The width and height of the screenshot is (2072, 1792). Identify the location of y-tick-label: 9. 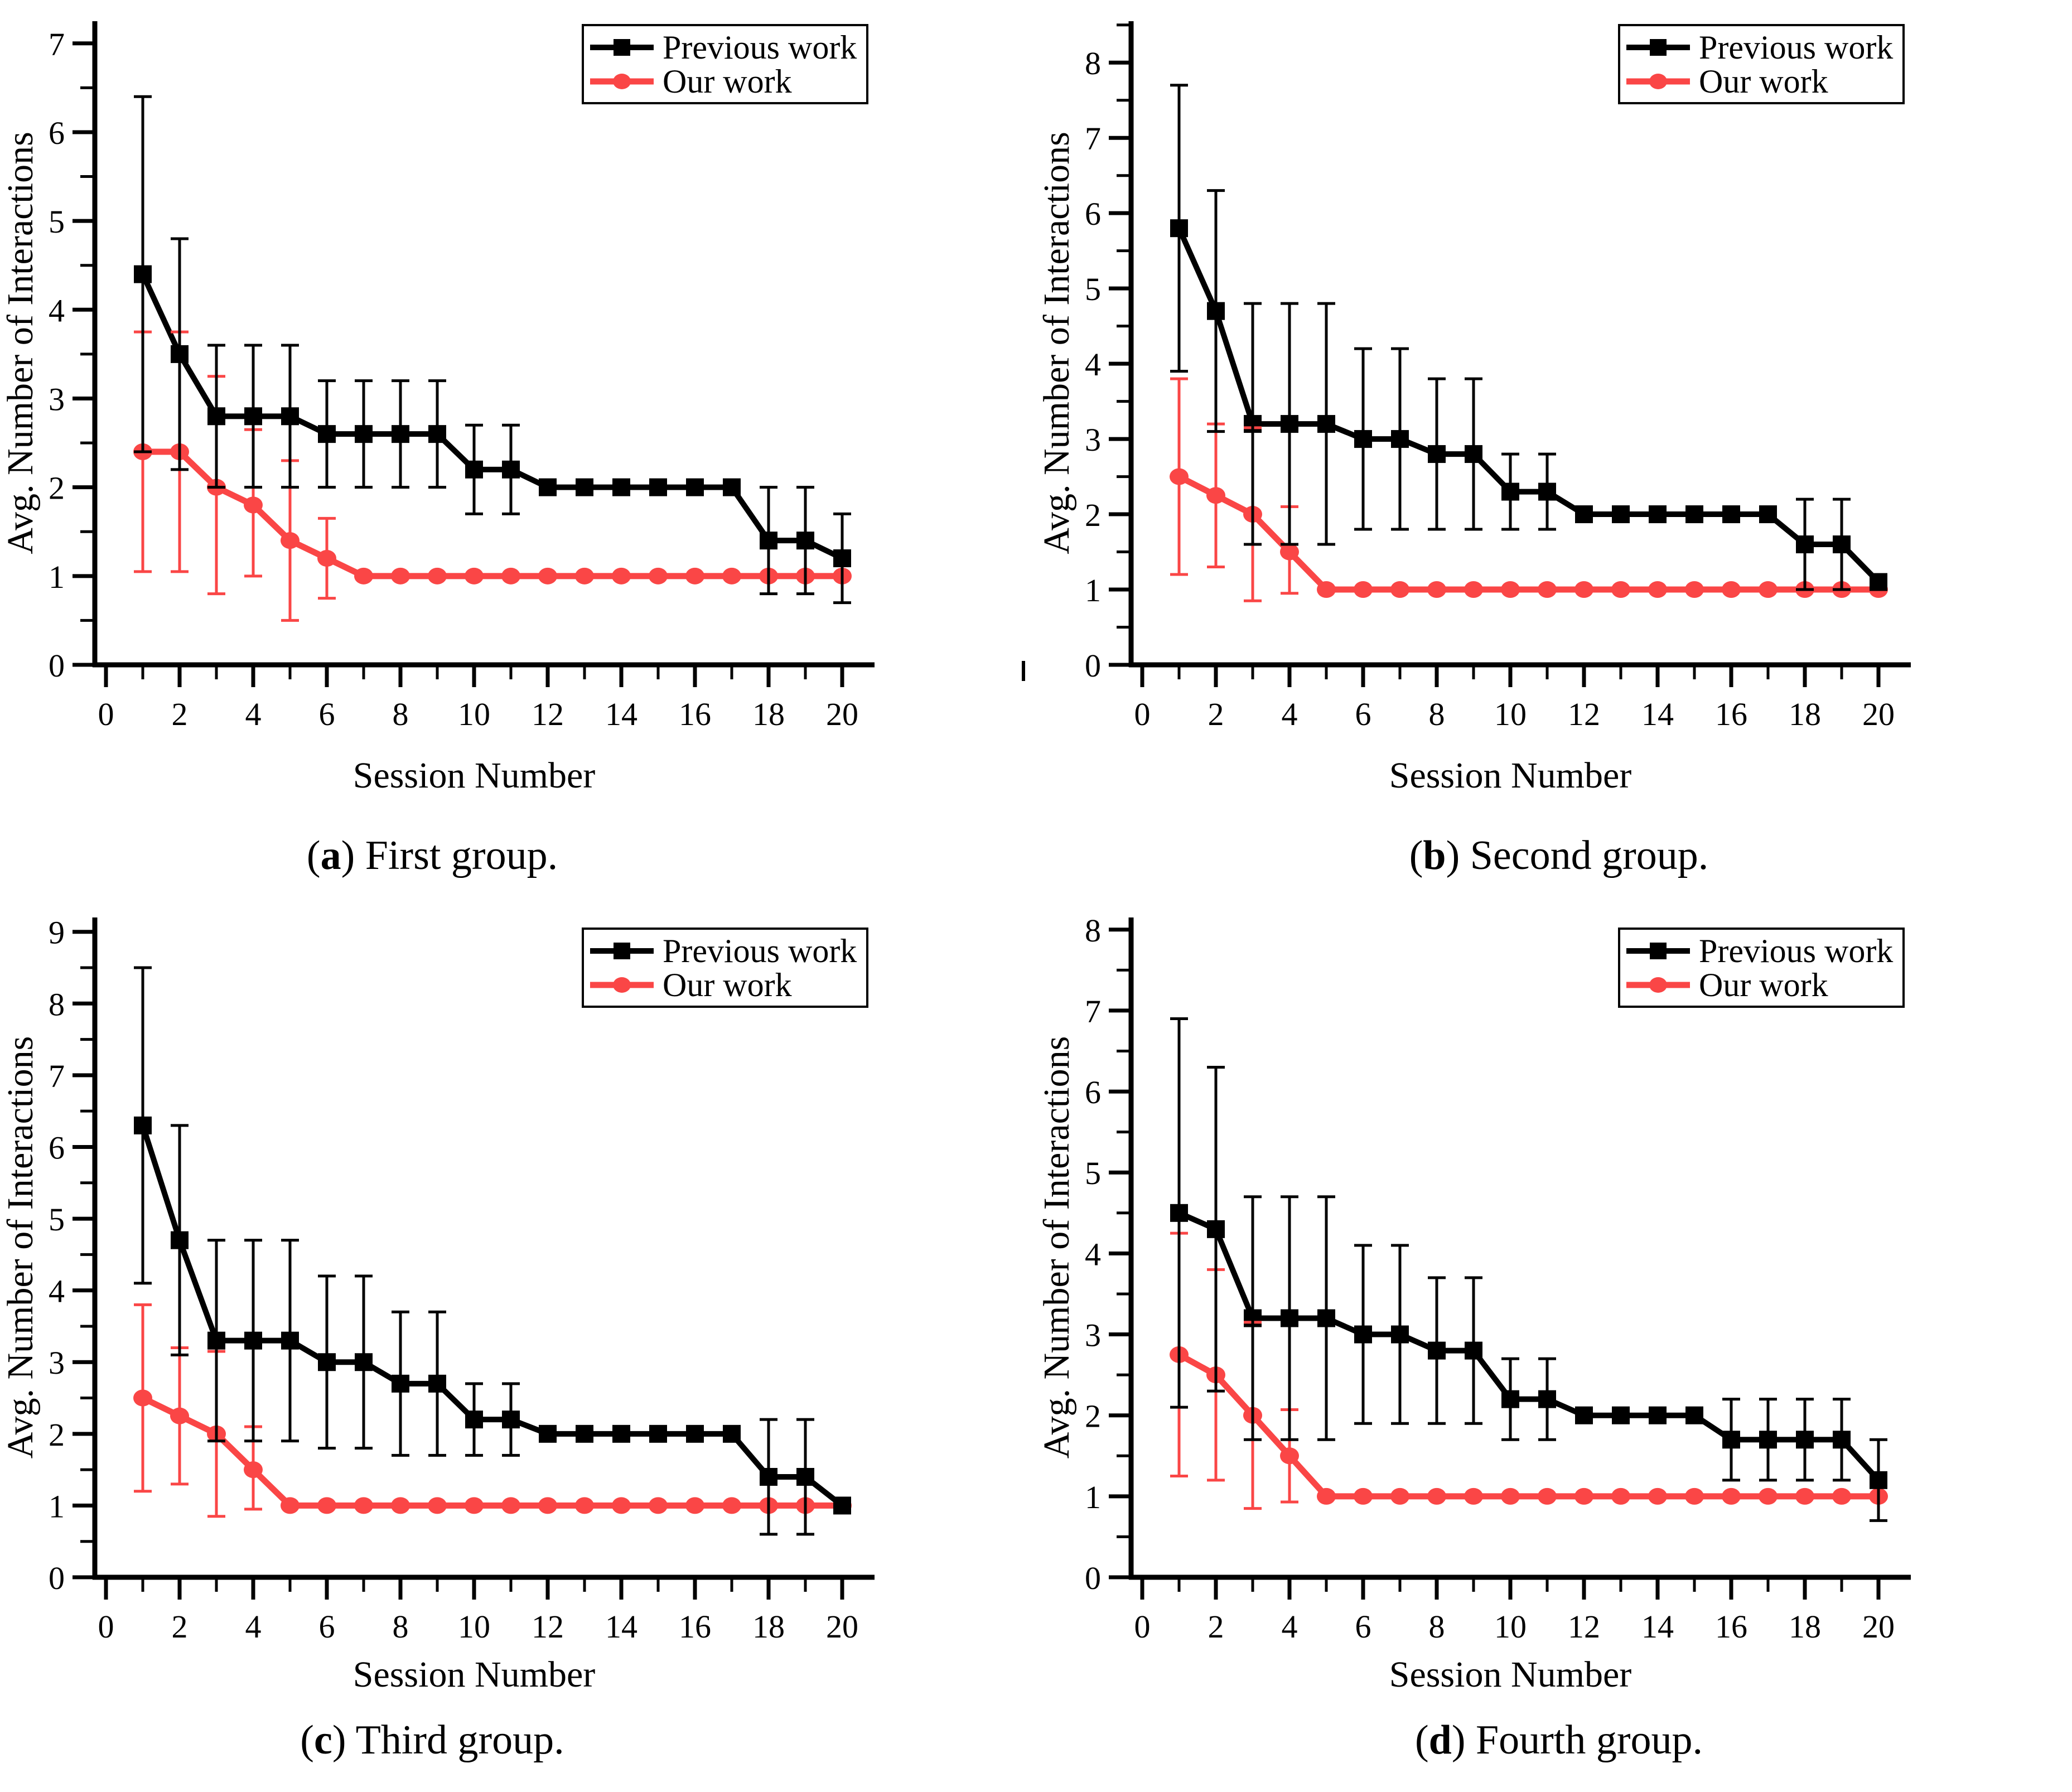
(57, 933).